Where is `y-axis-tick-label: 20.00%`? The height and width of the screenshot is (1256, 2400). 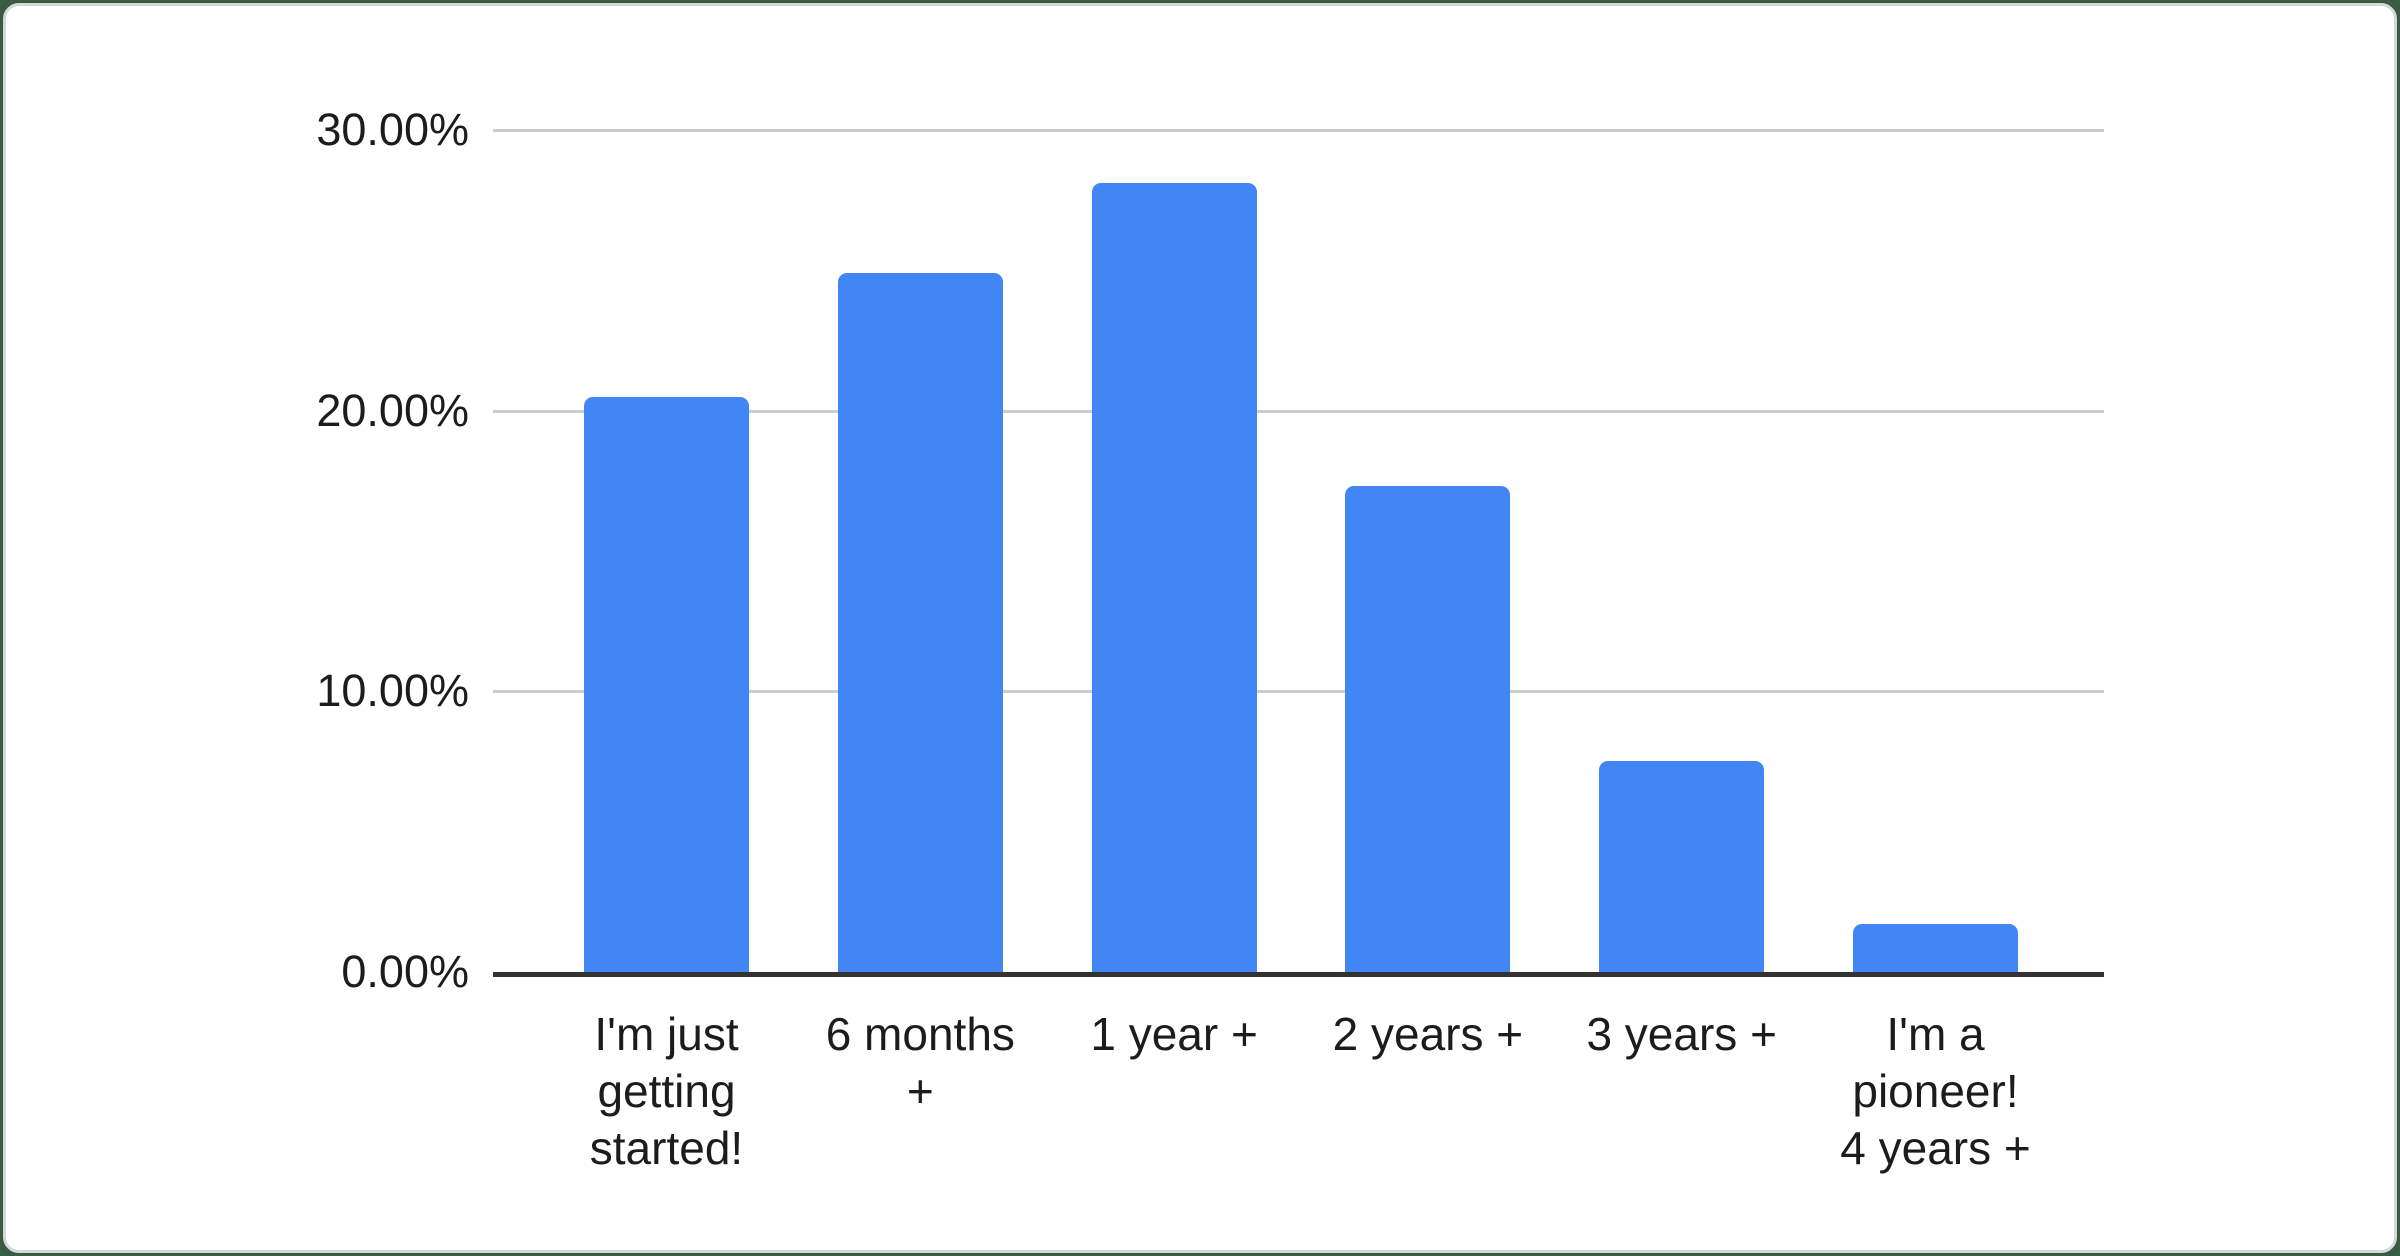
y-axis-tick-label: 20.00% is located at coordinates (392, 410).